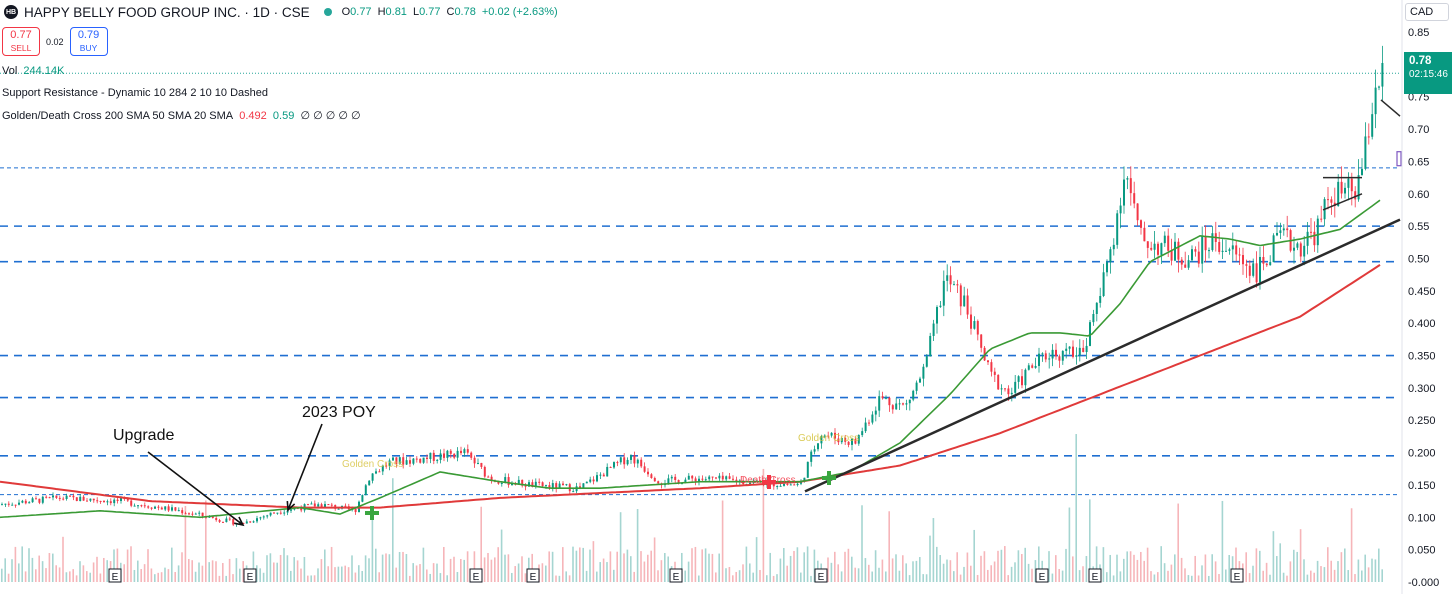 The image size is (1456, 594). Describe the element at coordinates (11, 12) in the screenshot. I see `company-logo: HB` at that location.